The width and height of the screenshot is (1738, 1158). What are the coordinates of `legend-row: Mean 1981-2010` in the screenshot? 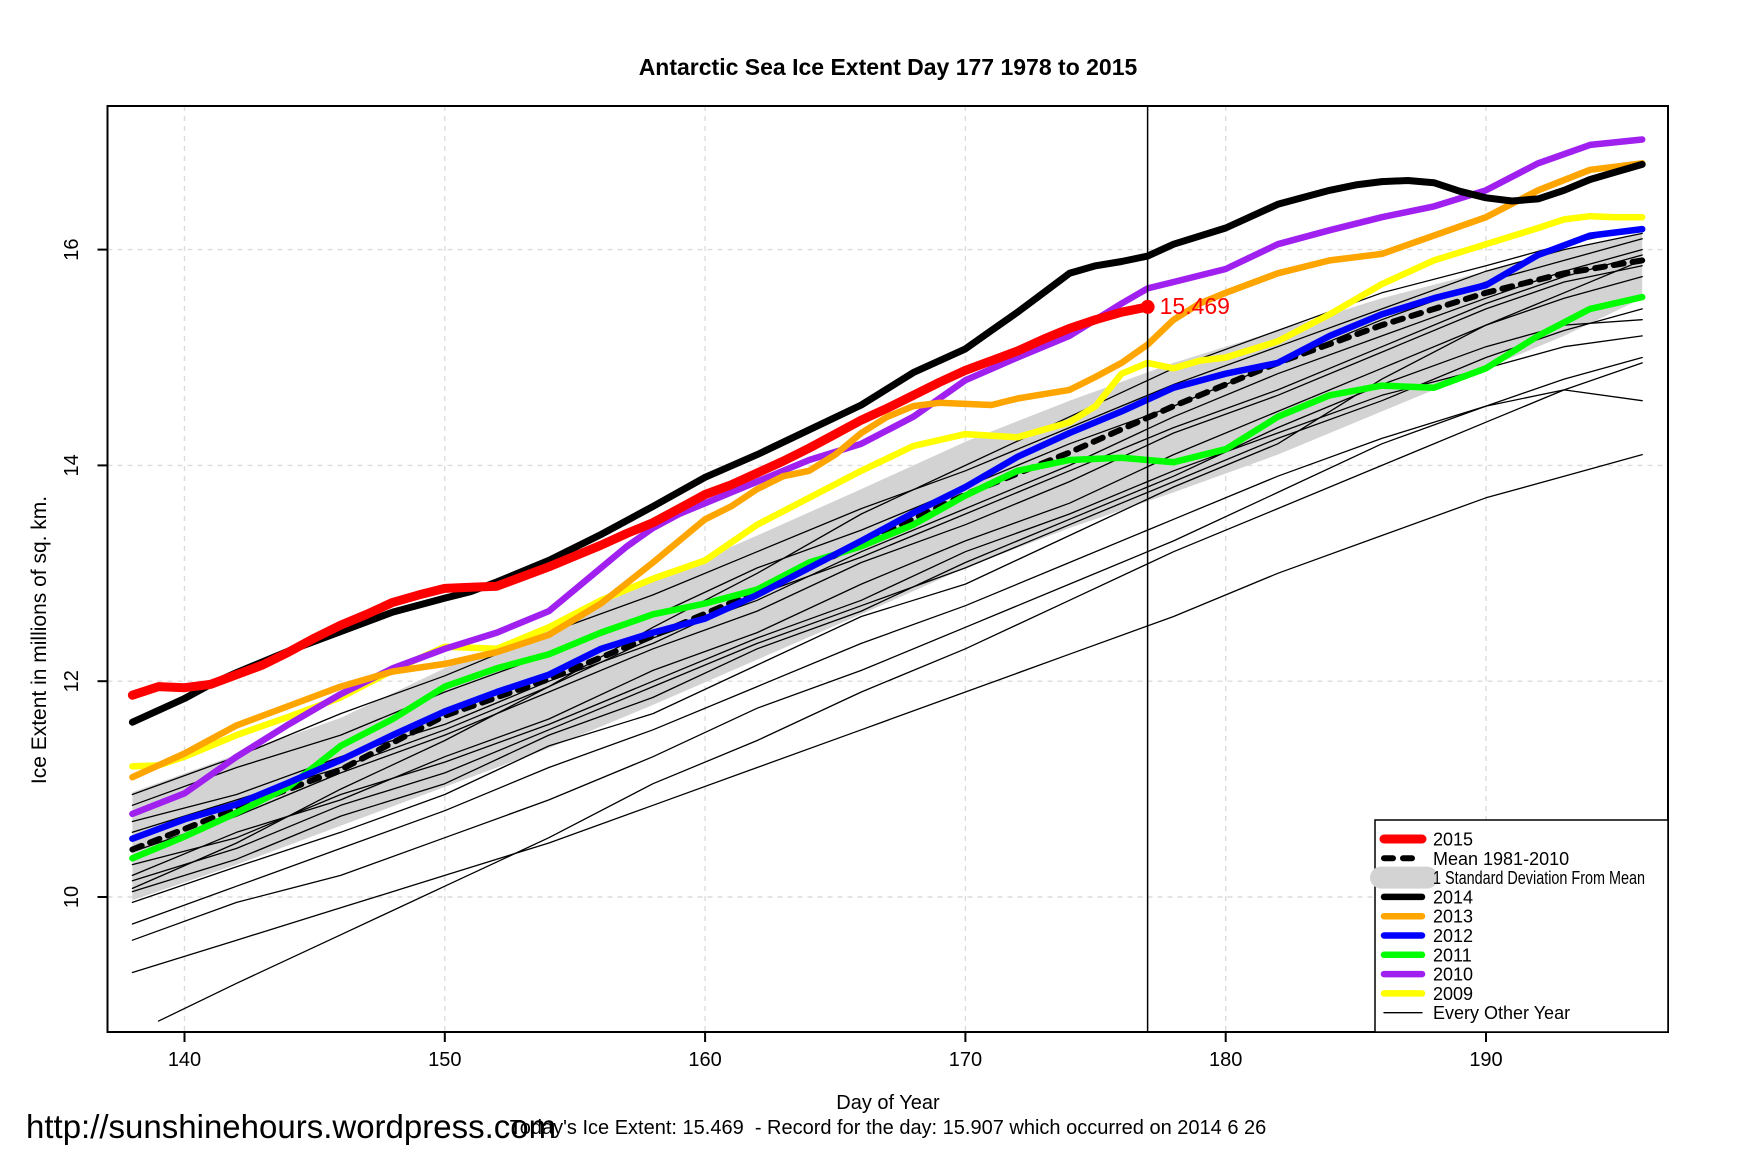 It's located at (1475, 859).